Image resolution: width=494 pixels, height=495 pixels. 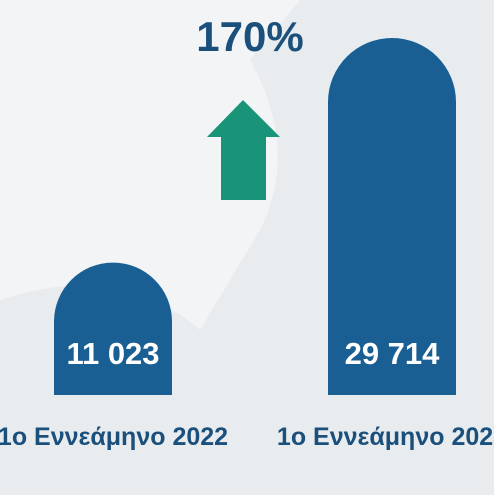 I want to click on value-label: 29 714, so click(x=393, y=353).